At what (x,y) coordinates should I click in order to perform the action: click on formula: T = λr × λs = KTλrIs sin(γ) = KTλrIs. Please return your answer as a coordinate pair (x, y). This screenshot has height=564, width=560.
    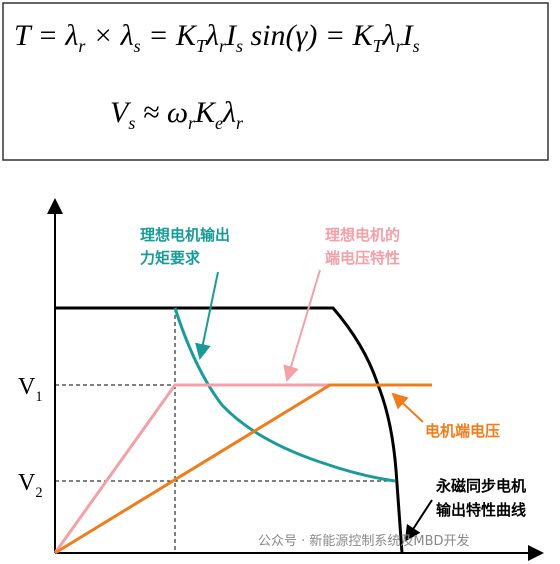
    Looking at the image, I should click on (217, 37).